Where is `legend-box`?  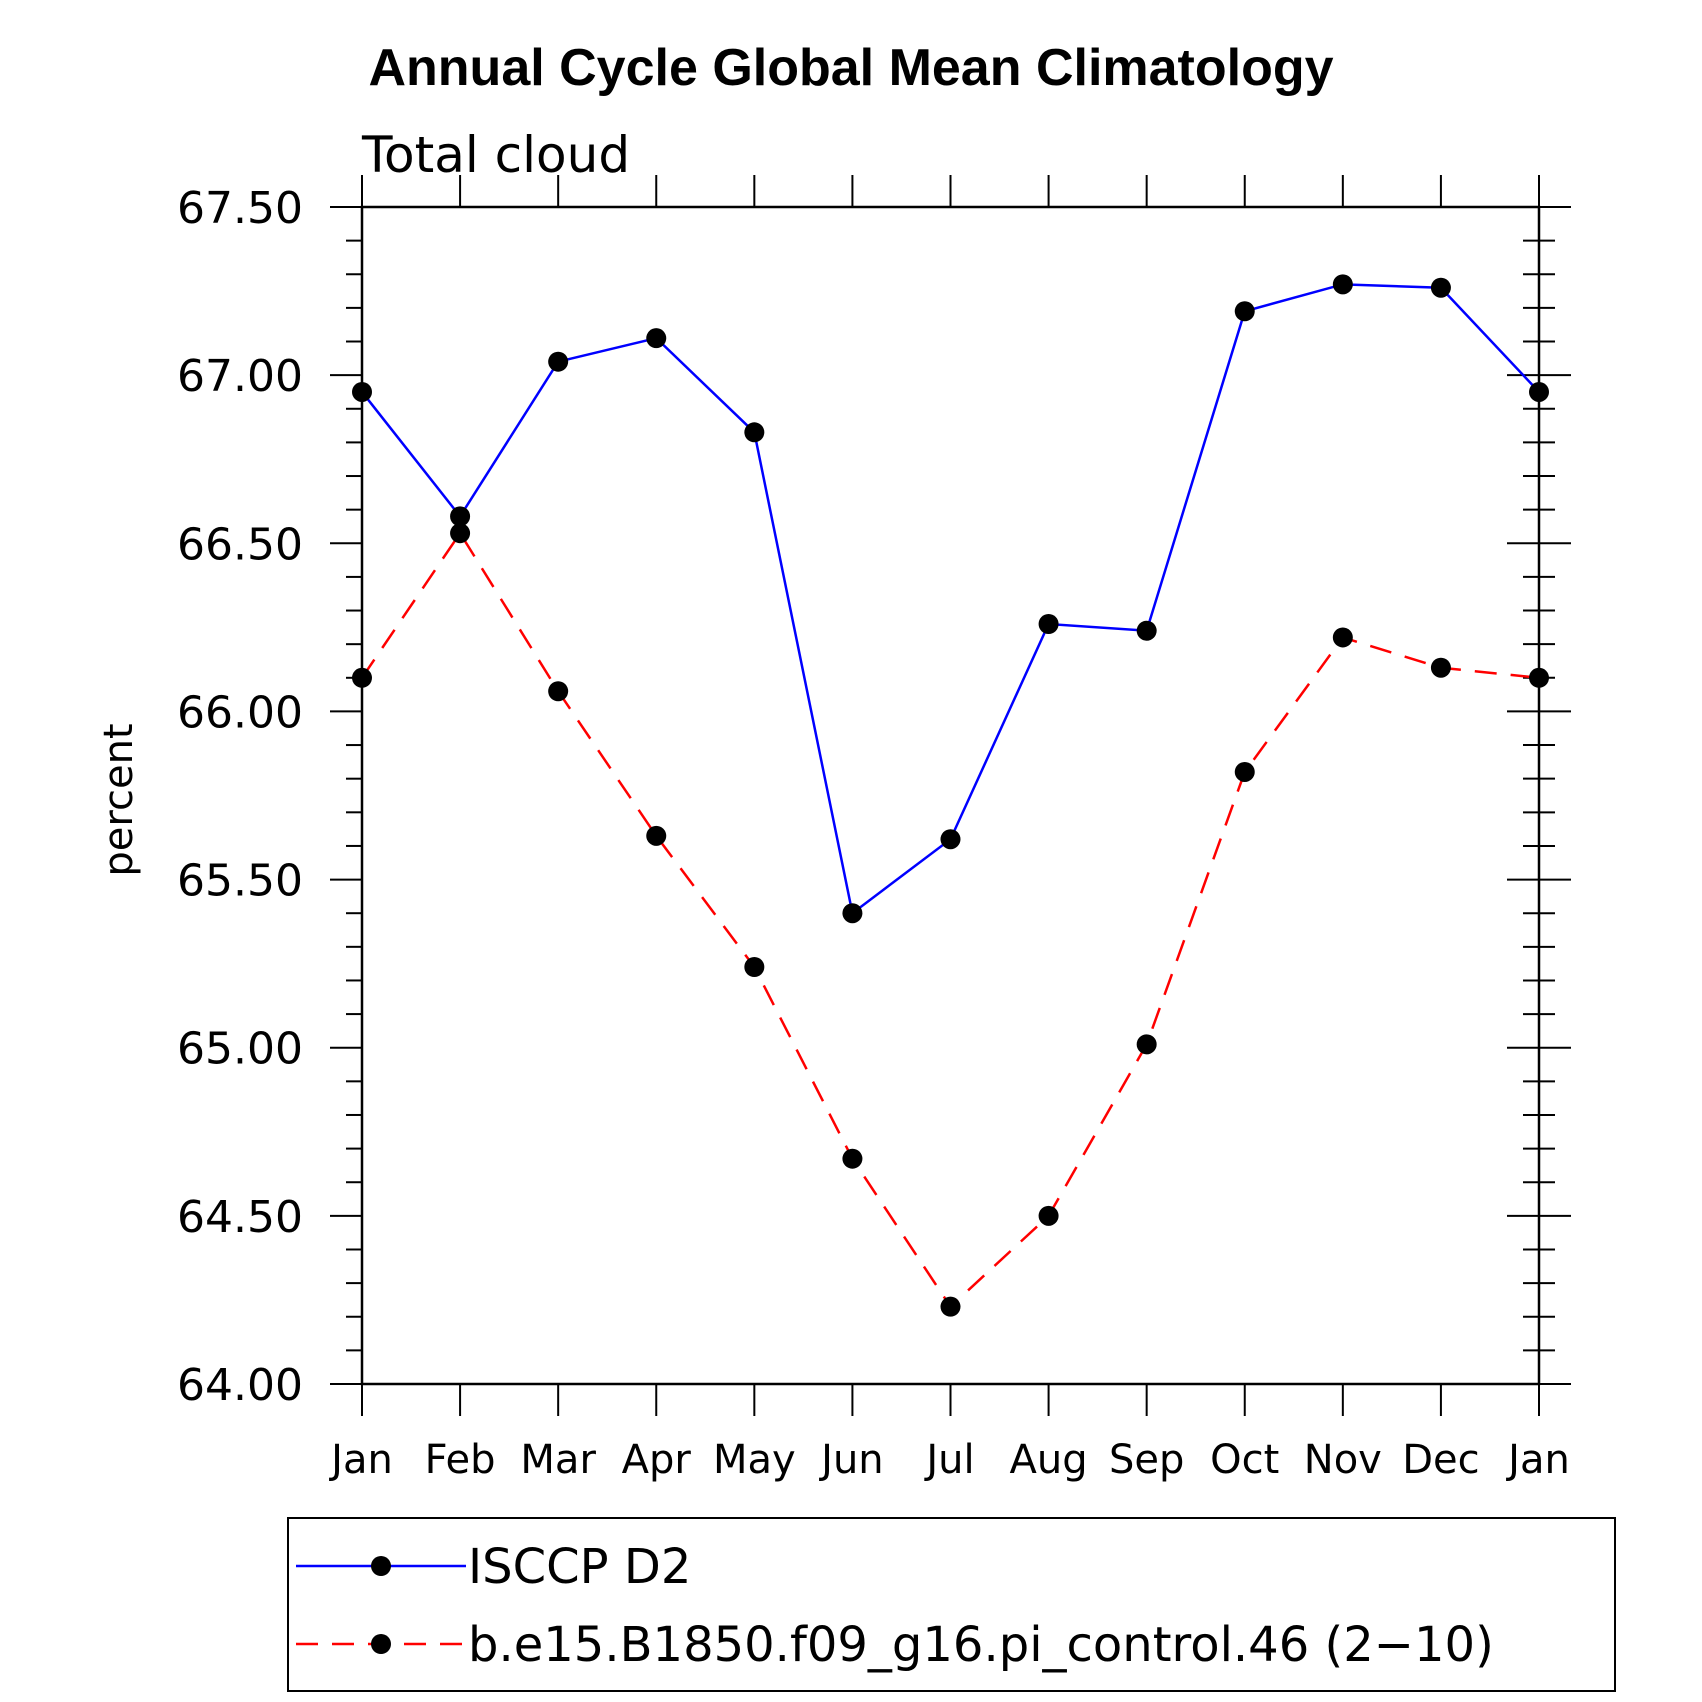
legend-box is located at coordinates (951, 1604).